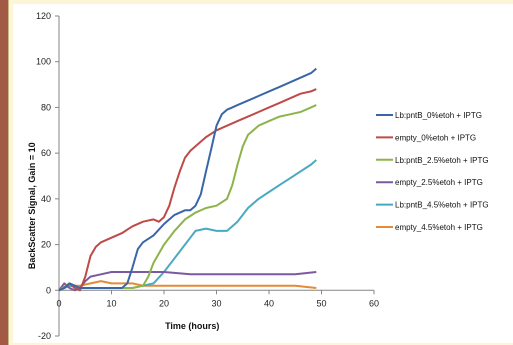 The width and height of the screenshot is (513, 345). I want to click on y-axis-title: BackScatter Signal, Gain = 10, so click(32, 205).